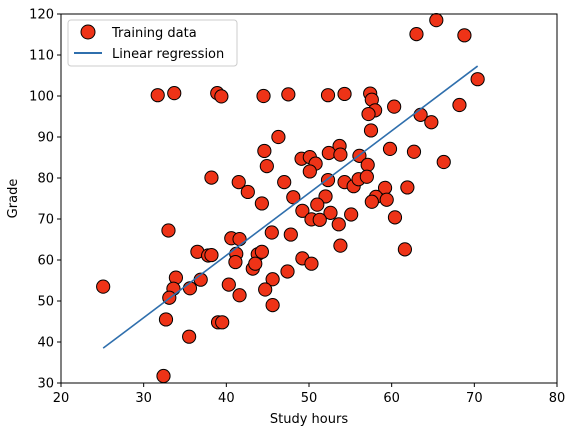  Describe the element at coordinates (45, 220) in the screenshot. I see `y-tick-label: 70` at that location.